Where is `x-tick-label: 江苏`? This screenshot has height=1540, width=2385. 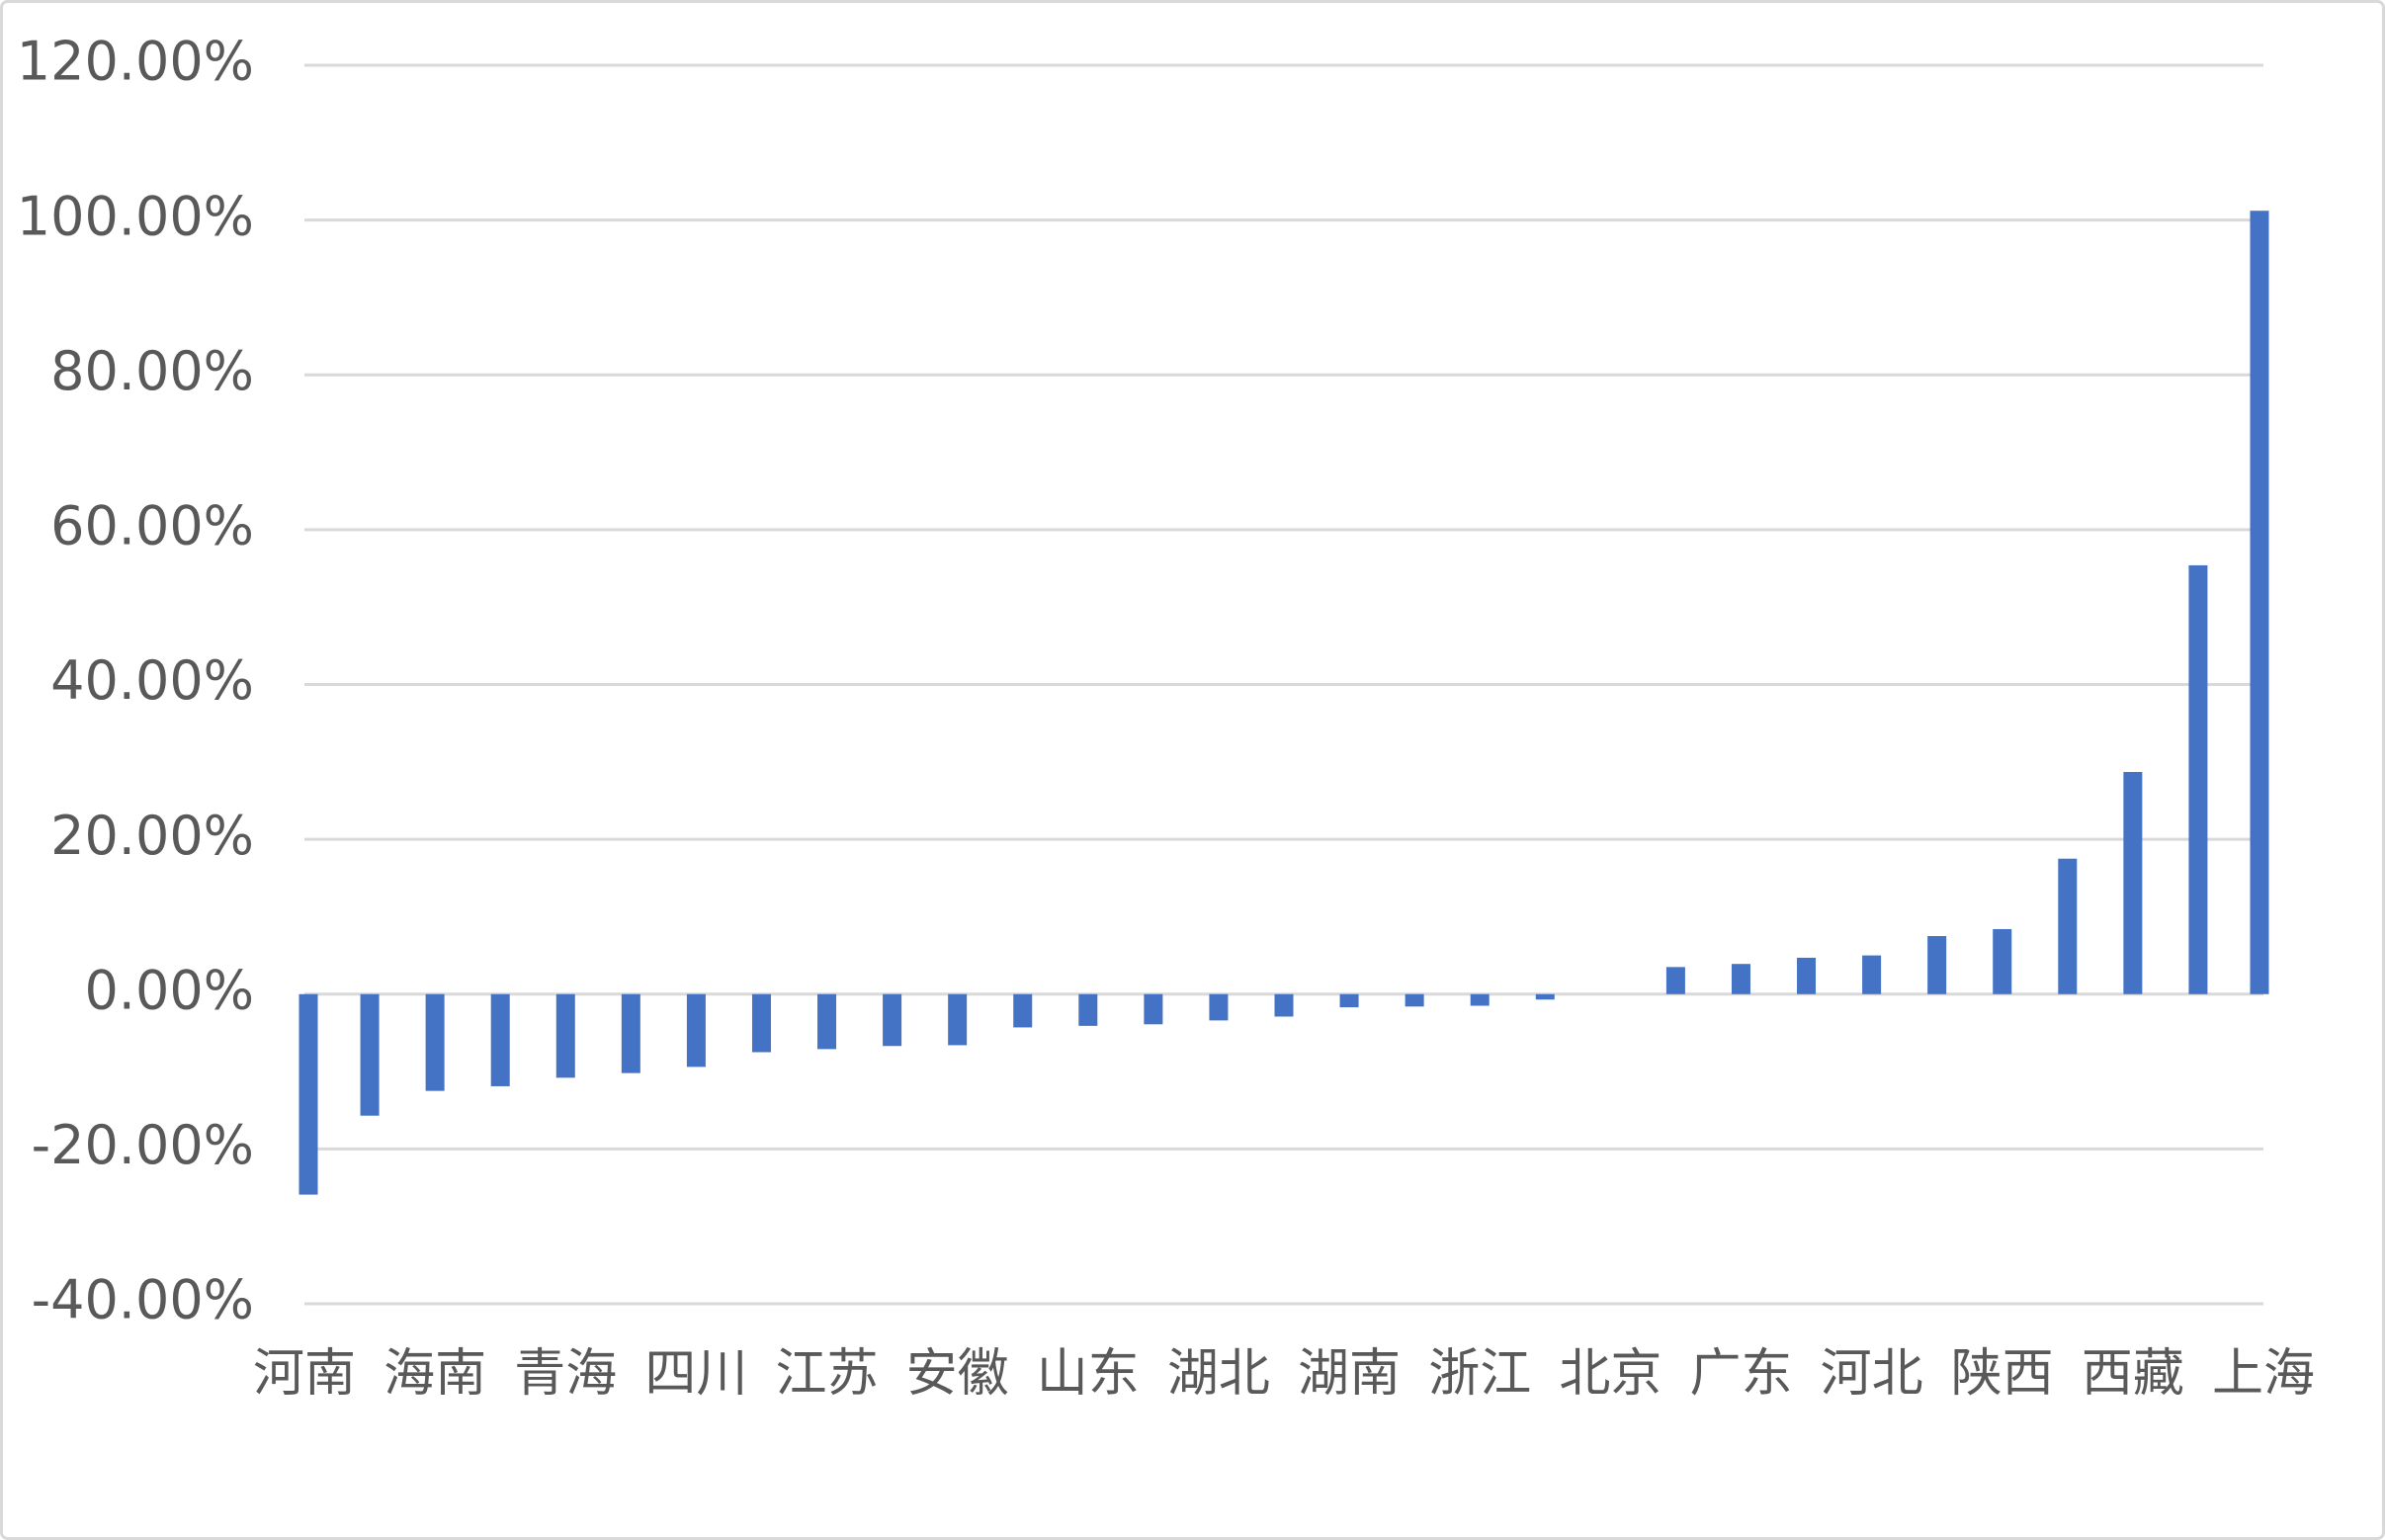 x-tick-label: 江苏 is located at coordinates (827, 1374).